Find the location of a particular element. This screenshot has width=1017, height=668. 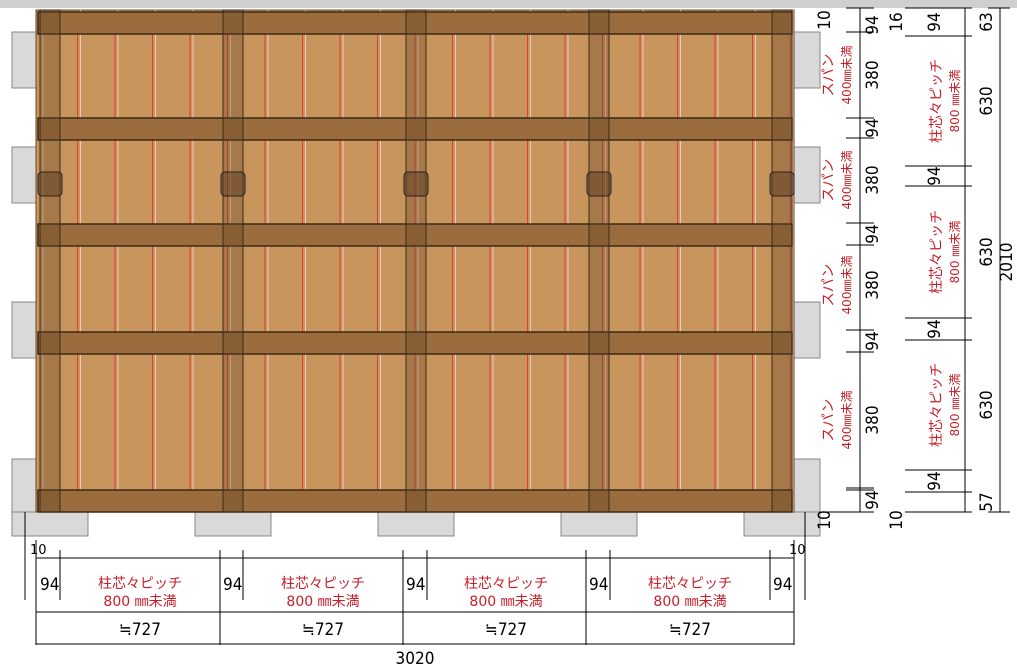

outer-dim-0: 16 is located at coordinates (897, 21).